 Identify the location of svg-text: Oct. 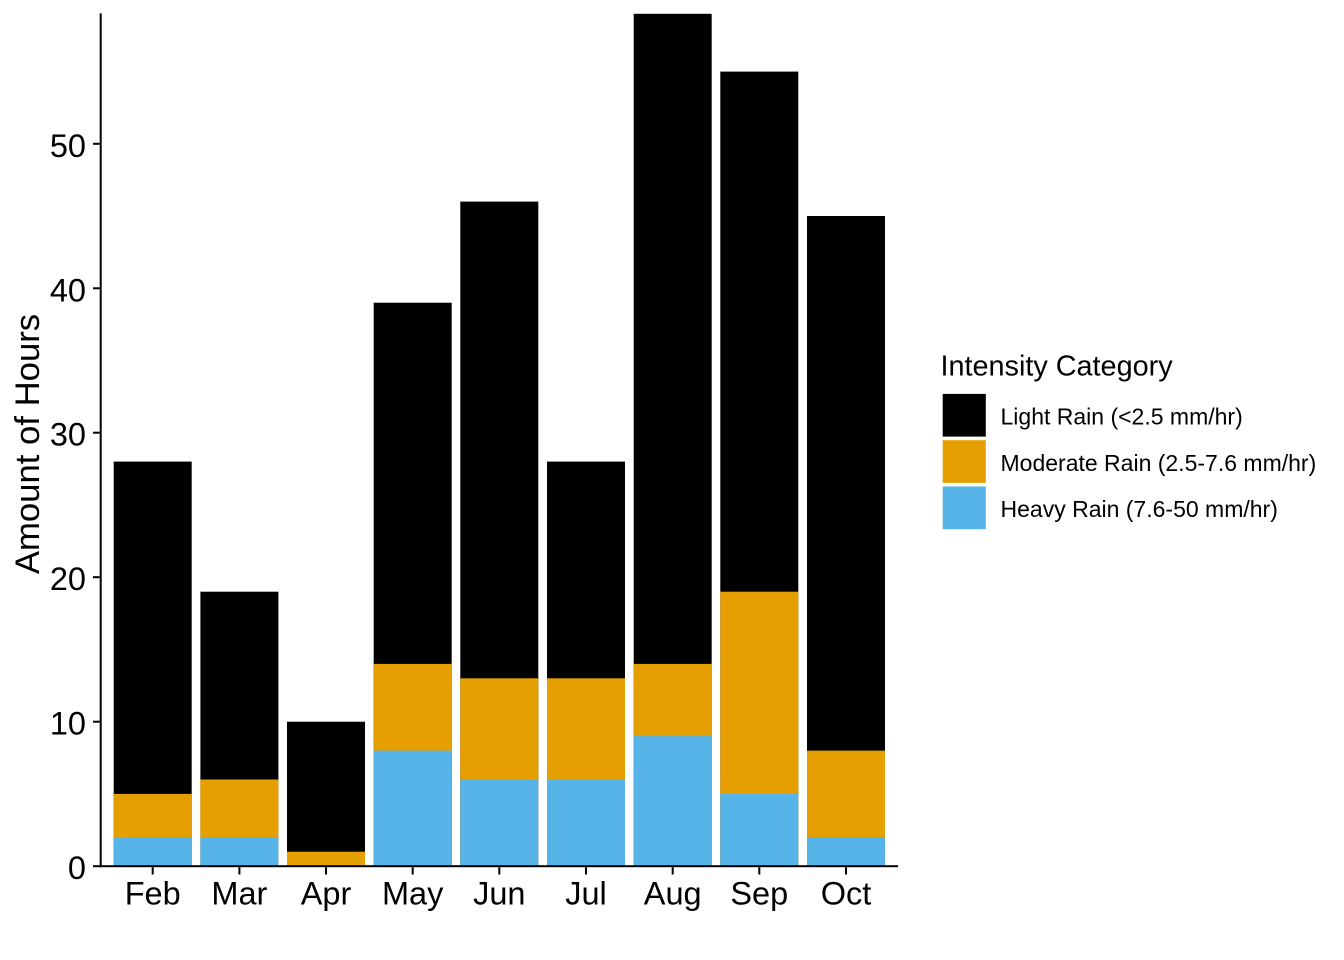
(846, 894).